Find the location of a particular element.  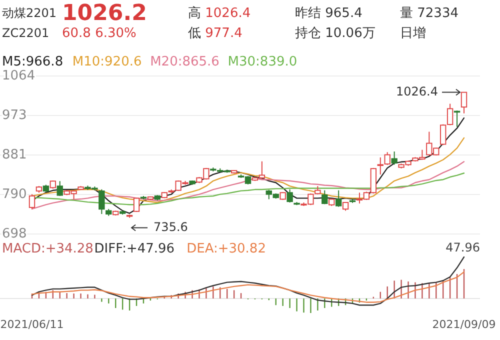

x-tick-label: 2021/06/11 is located at coordinates (32, 325).